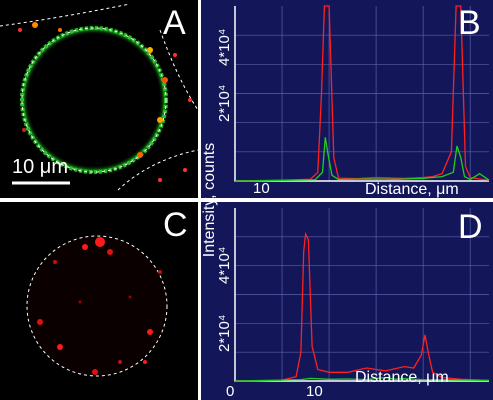 The height and width of the screenshot is (400, 493). Describe the element at coordinates (40, 167) in the screenshot. I see `scale-bar-label: 10 μm` at that location.